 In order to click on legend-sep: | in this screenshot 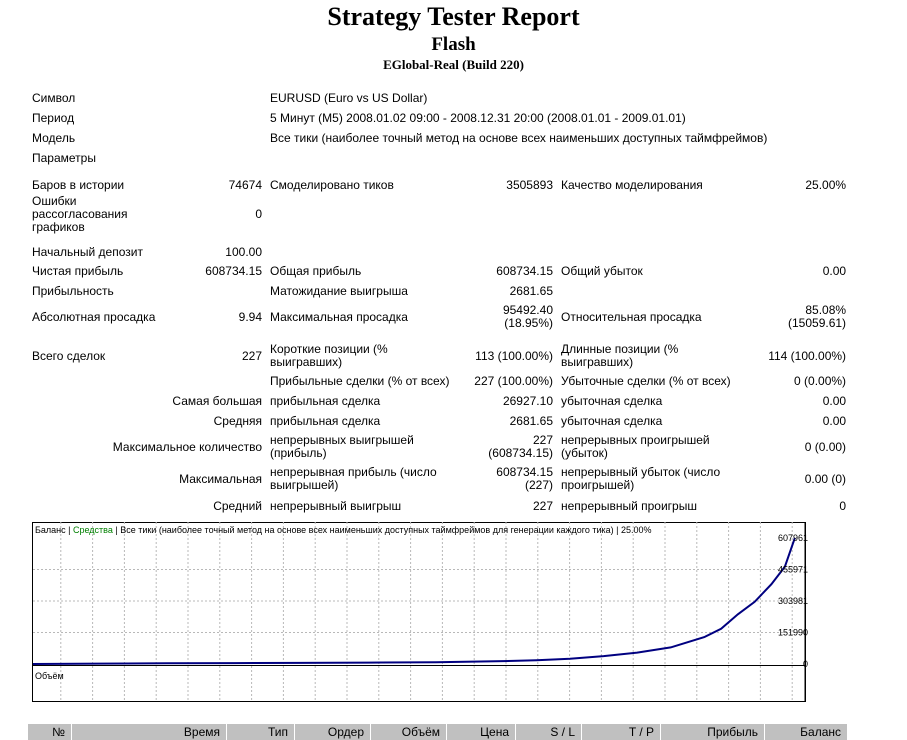, I will do `click(69, 530)`.